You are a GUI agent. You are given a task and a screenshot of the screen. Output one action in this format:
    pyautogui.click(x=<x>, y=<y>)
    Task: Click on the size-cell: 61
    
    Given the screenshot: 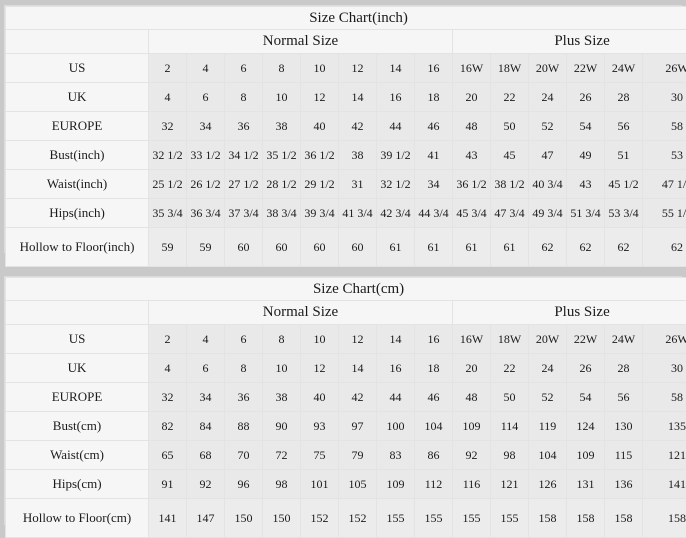 What is the action you would take?
    pyautogui.click(x=510, y=247)
    